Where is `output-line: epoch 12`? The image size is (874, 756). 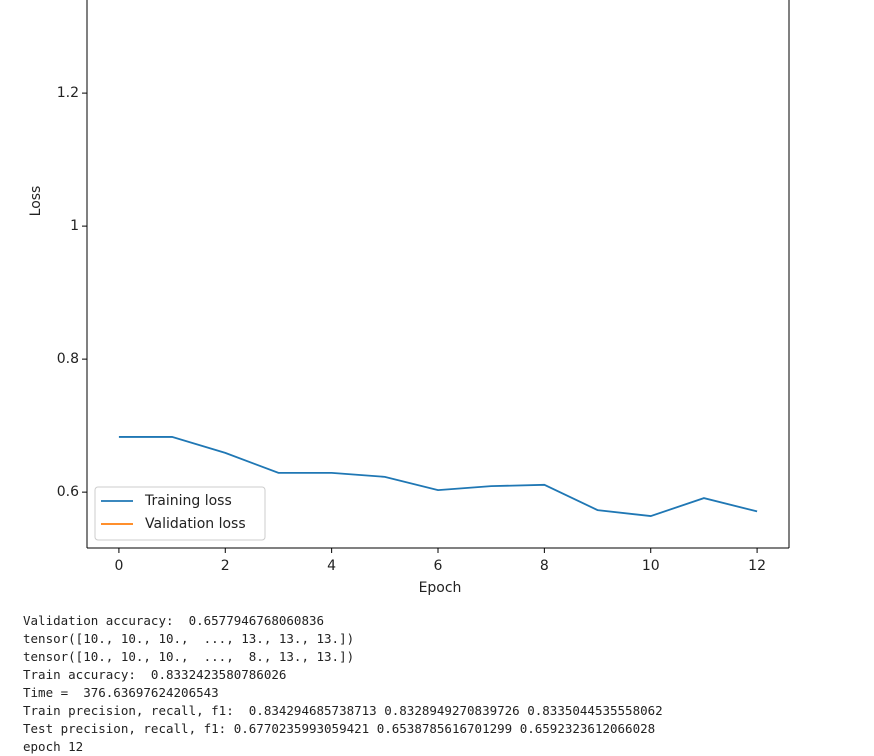
output-line: epoch 12 is located at coordinates (53, 746).